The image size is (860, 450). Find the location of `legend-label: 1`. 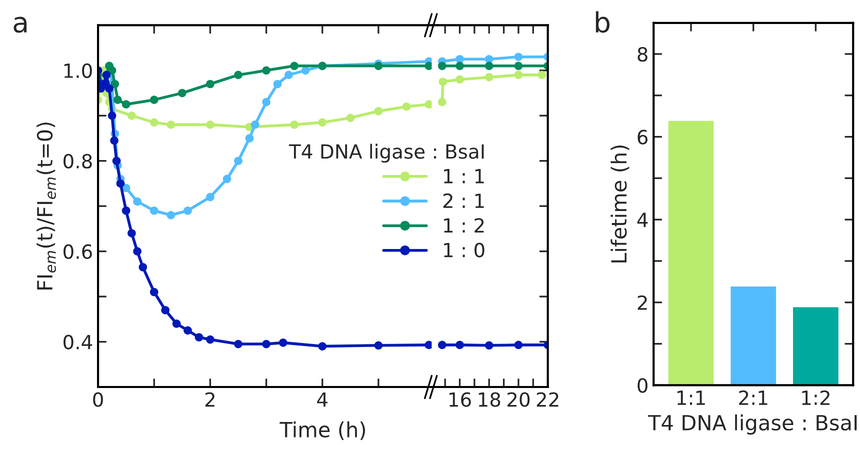

legend-label: 1 is located at coordinates (464, 176).